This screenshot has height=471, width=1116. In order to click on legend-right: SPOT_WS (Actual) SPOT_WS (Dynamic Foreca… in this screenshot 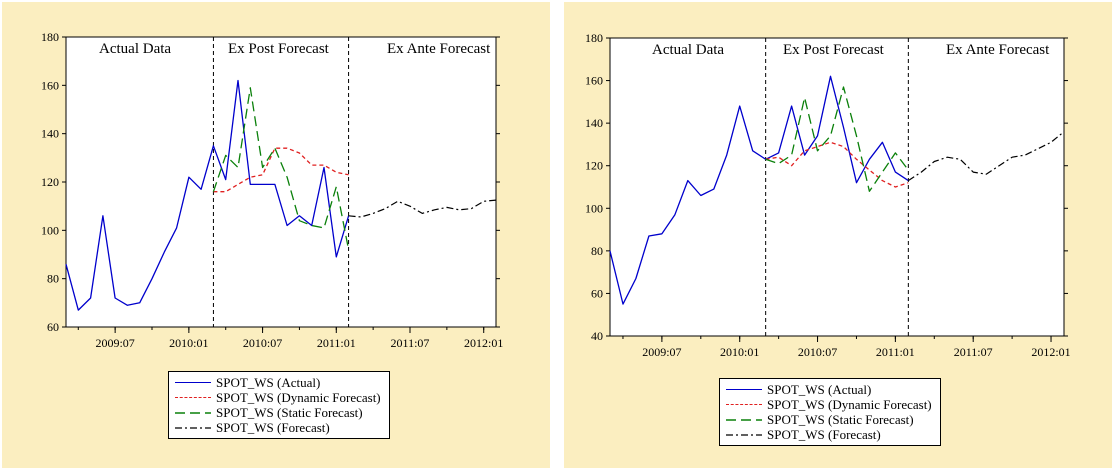, I will do `click(830, 412)`.